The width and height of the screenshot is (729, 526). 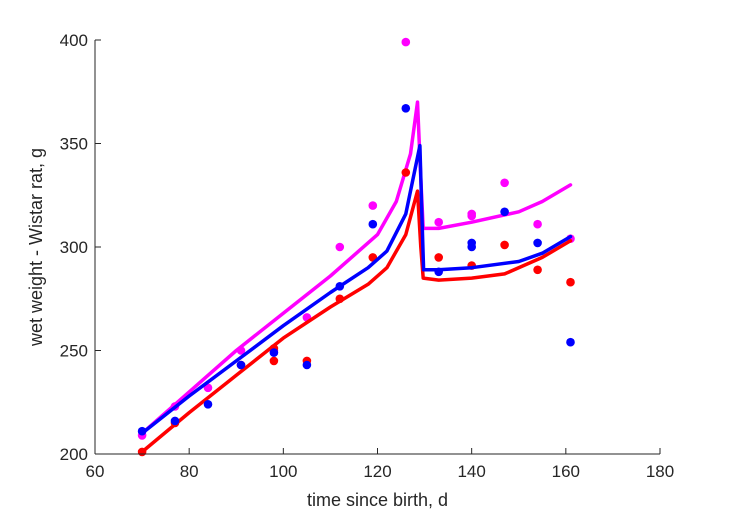 I want to click on y-axis-title: wet weight - Wistar rat, g, so click(x=36, y=247).